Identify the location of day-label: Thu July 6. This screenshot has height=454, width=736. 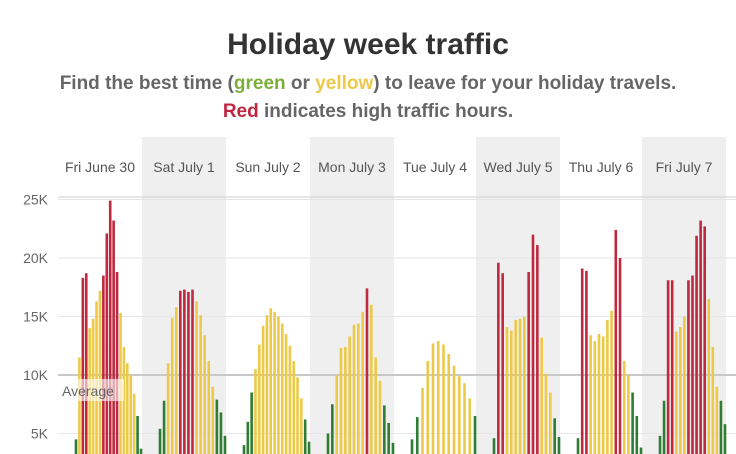
(601, 167).